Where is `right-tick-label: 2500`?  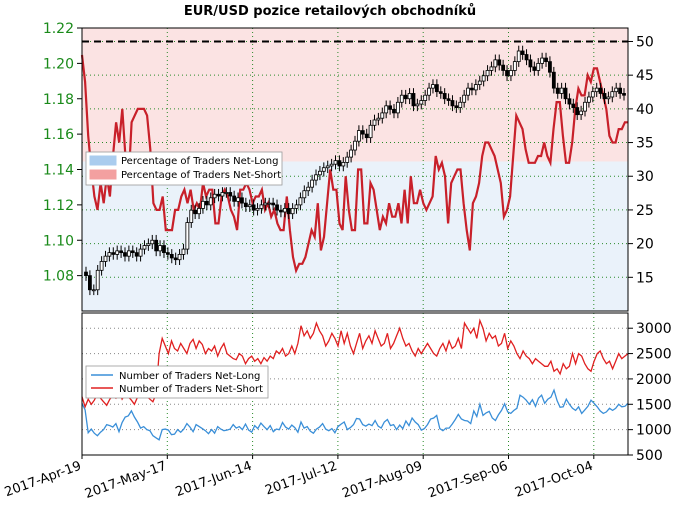 right-tick-label: 2500 is located at coordinates (654, 355).